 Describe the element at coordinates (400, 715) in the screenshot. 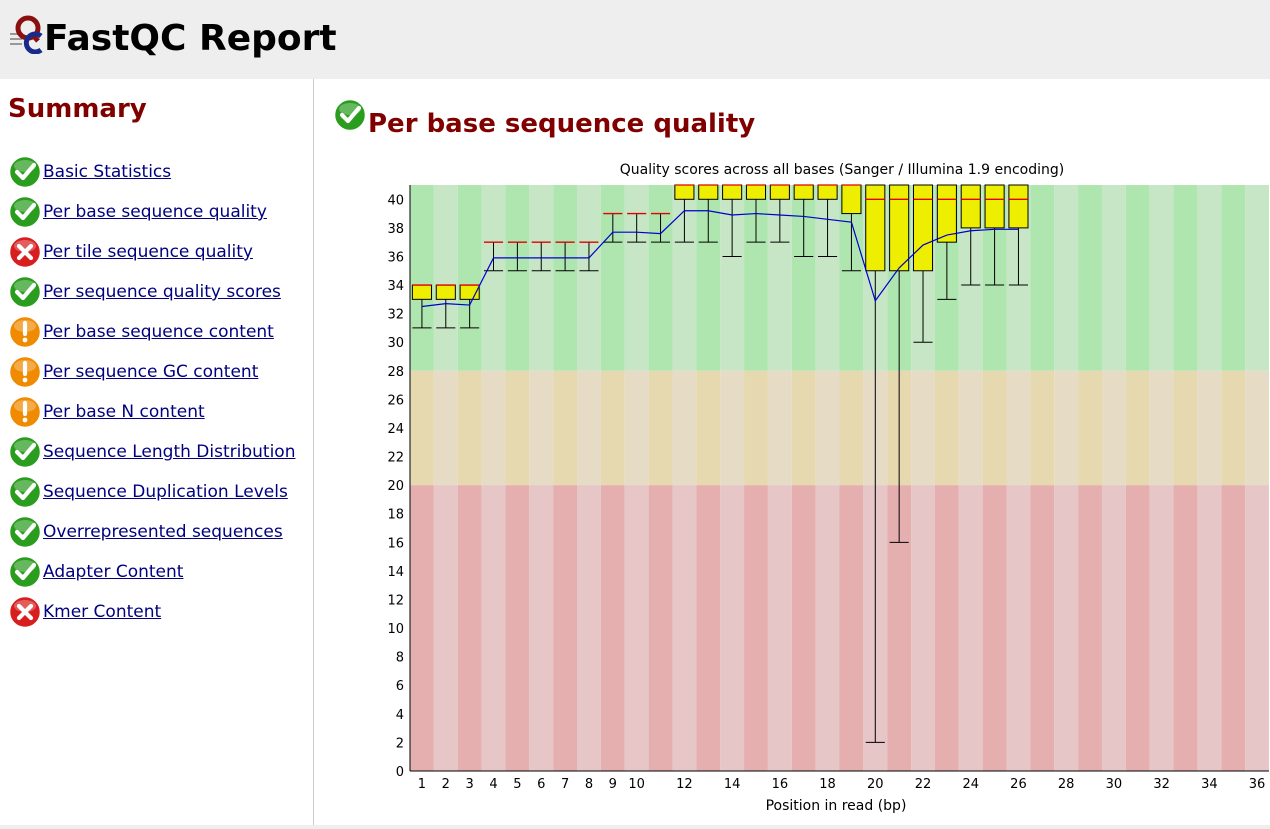

I see `y-tick-label: 4` at that location.